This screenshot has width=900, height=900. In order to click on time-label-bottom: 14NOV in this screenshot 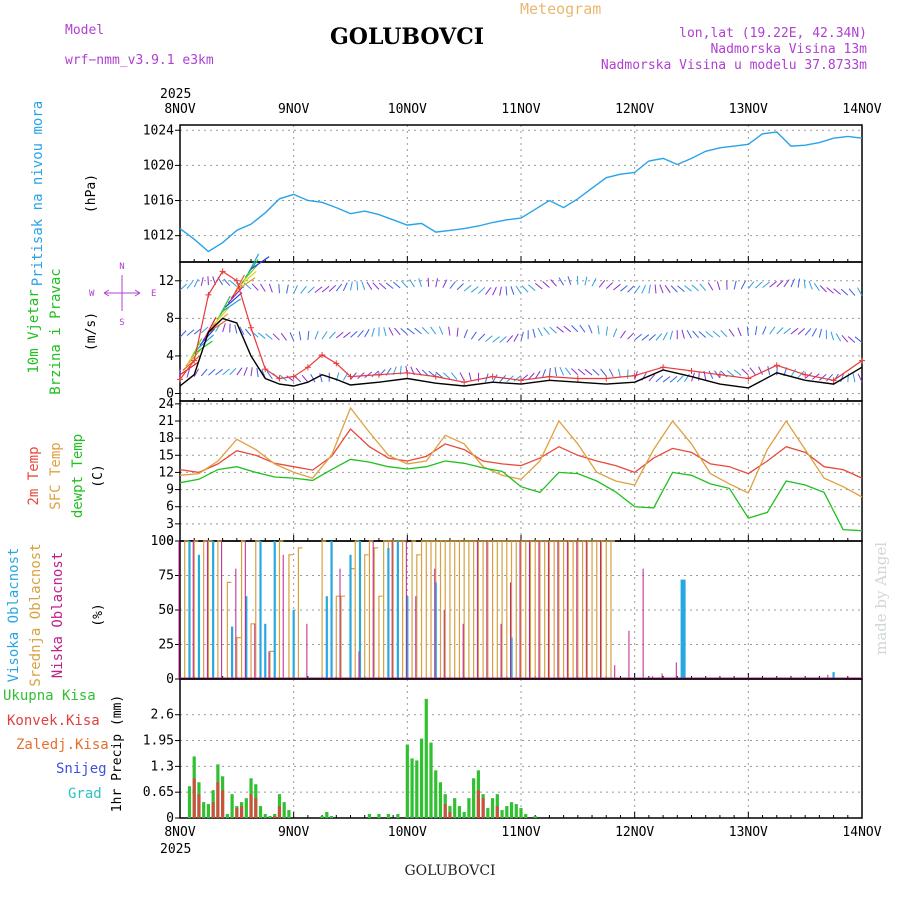, I will do `click(861, 832)`.